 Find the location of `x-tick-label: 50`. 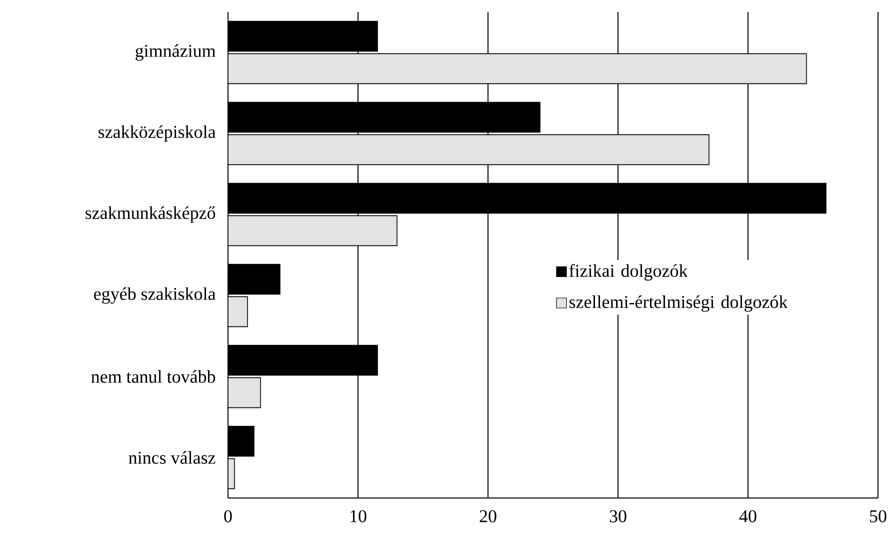

x-tick-label: 50 is located at coordinates (878, 516).